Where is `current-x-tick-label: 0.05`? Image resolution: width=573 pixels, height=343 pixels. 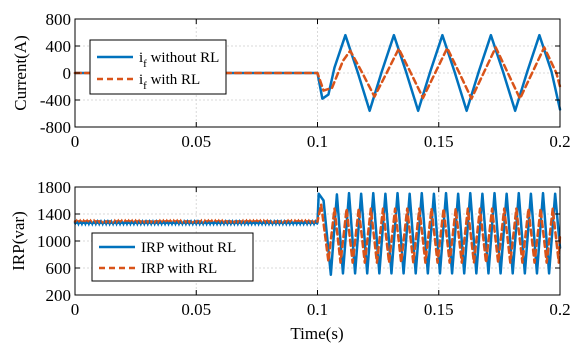 current-x-tick-label: 0.05 is located at coordinates (196, 141).